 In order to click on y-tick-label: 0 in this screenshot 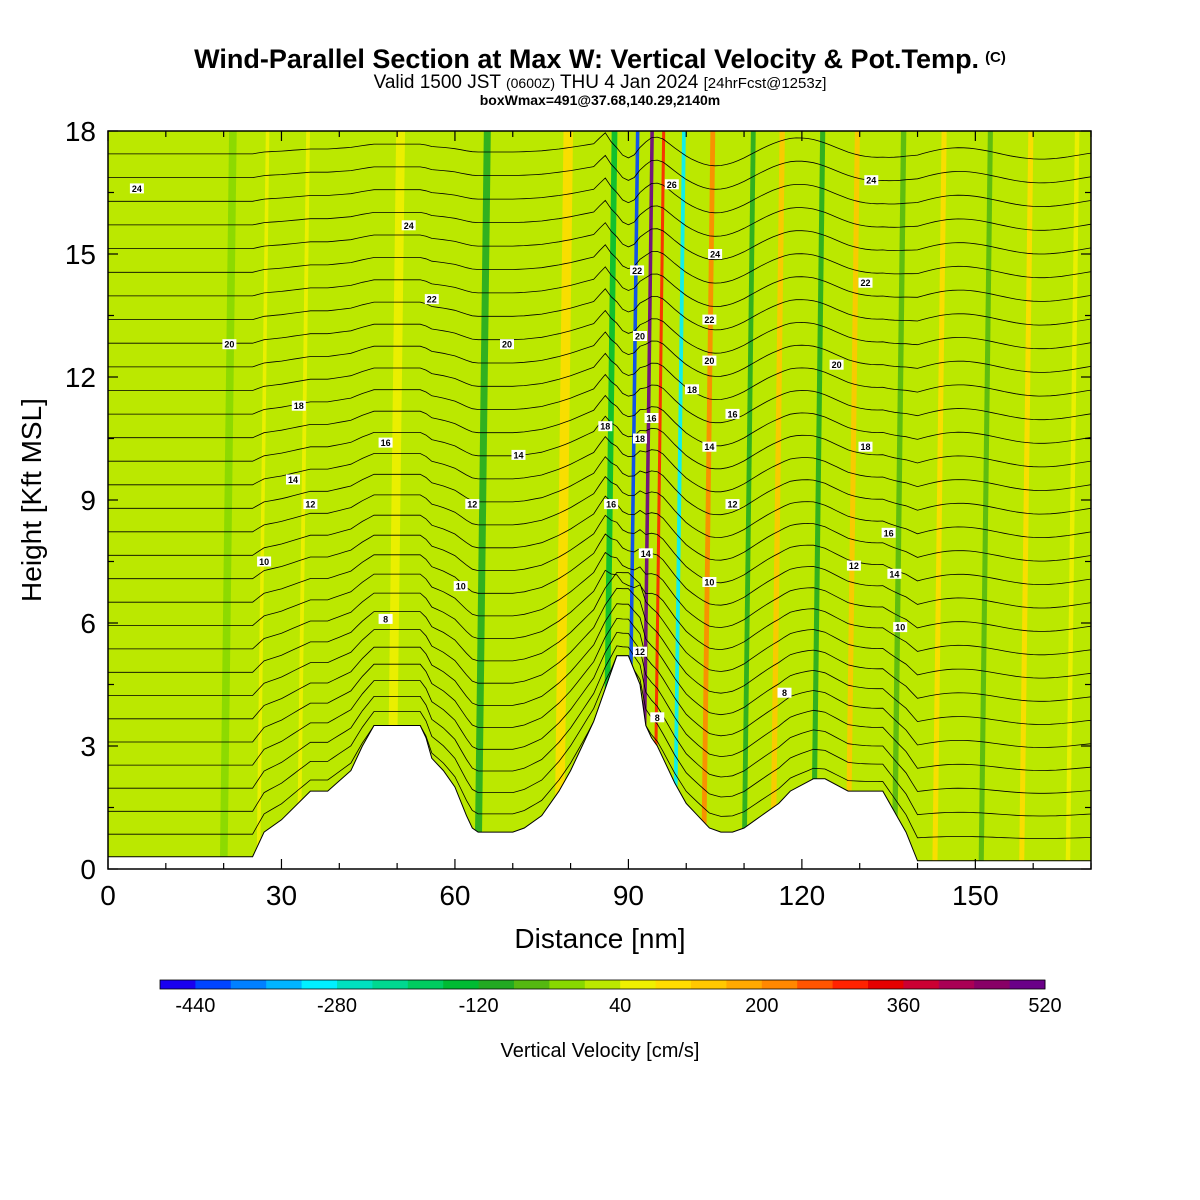, I will do `click(88, 869)`.